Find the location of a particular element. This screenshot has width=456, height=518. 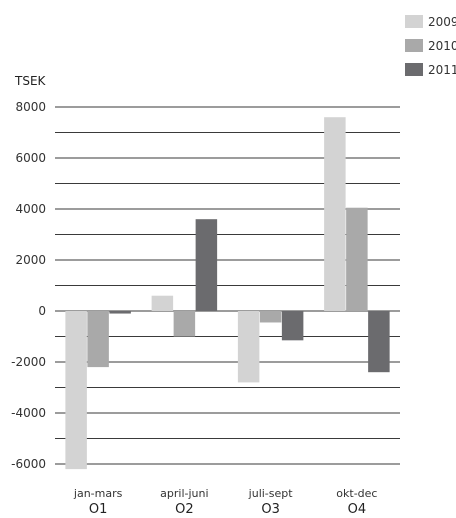

bar-2010-o3 is located at coordinates (270, 317).